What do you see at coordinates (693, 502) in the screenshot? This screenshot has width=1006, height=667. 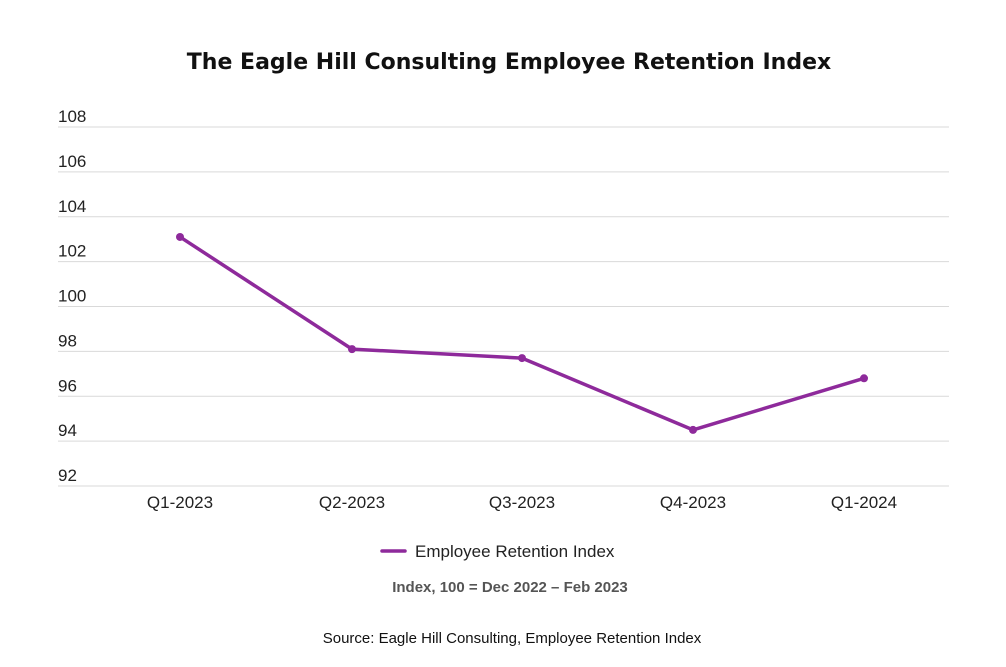 I see `x-tick-label-q4-2023: Q4-2023` at bounding box center [693, 502].